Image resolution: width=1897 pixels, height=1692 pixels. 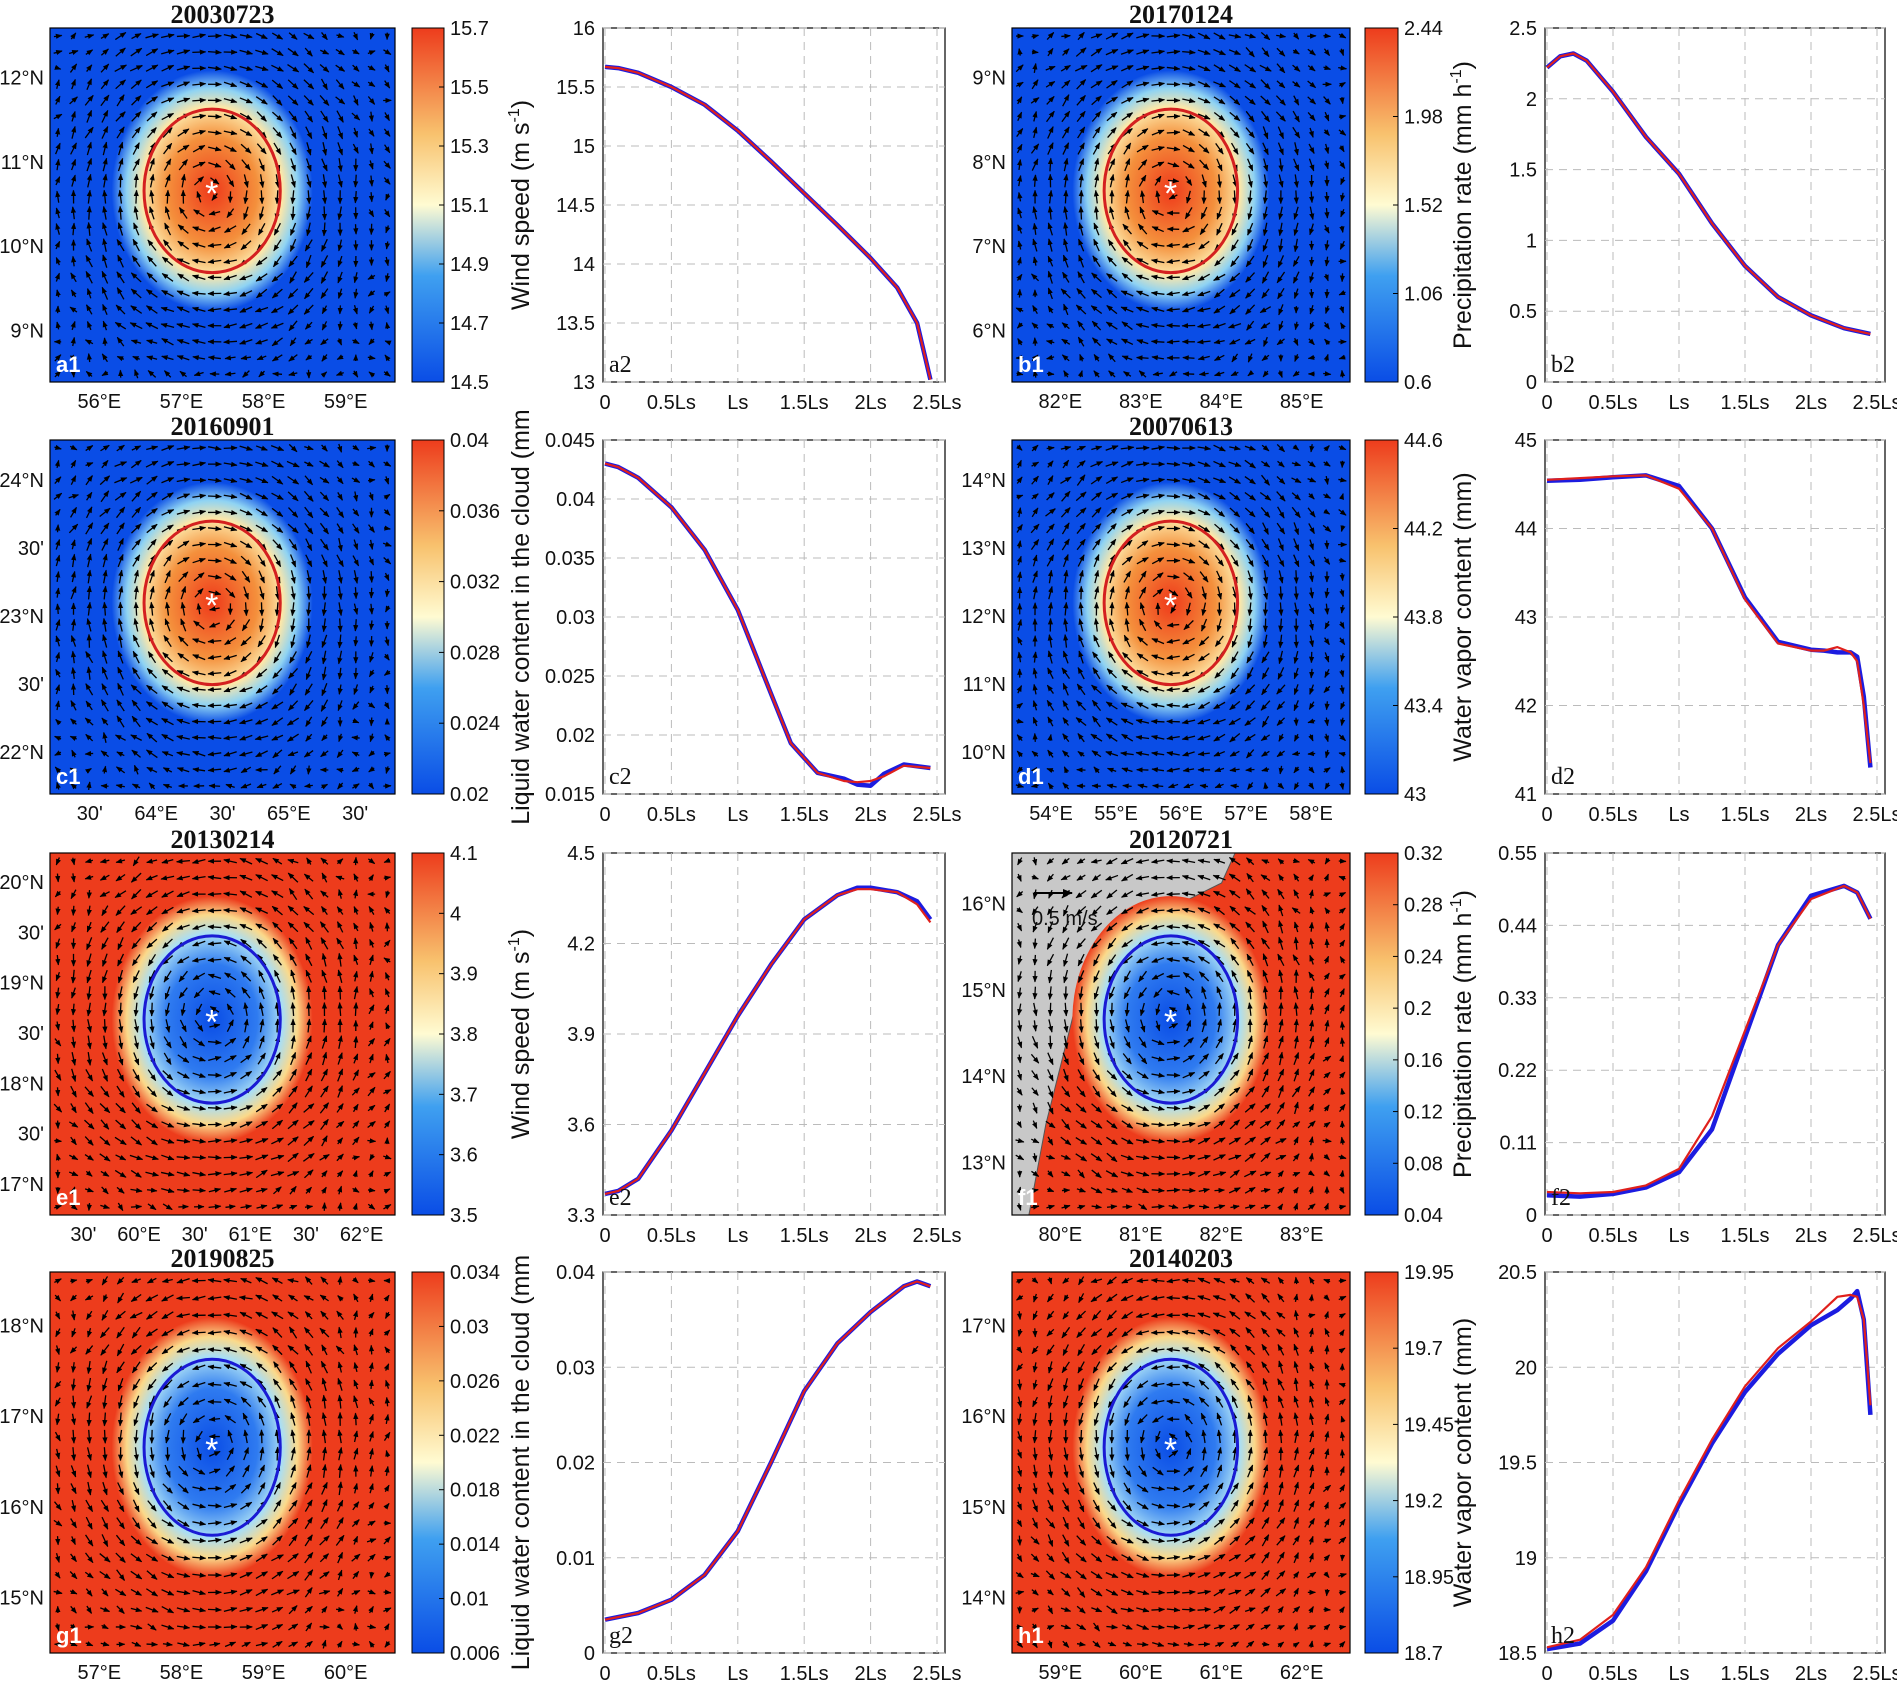 I want to click on y-tick-label: 19, so click(x=1526, y=1559).